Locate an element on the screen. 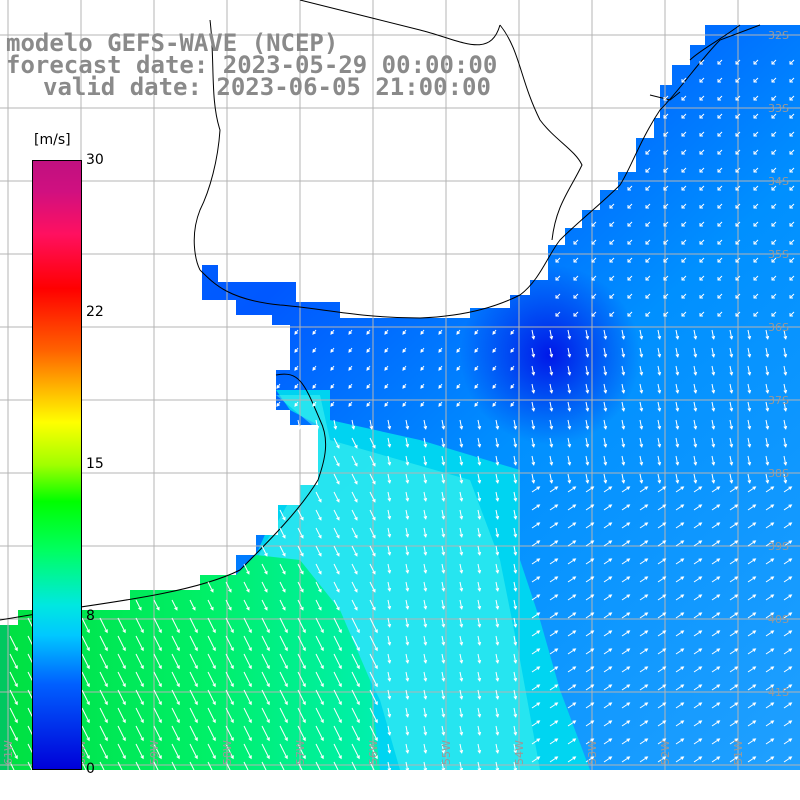 This screenshot has width=800, height=800. colorbar-tick-8: 8 is located at coordinates (90, 616).